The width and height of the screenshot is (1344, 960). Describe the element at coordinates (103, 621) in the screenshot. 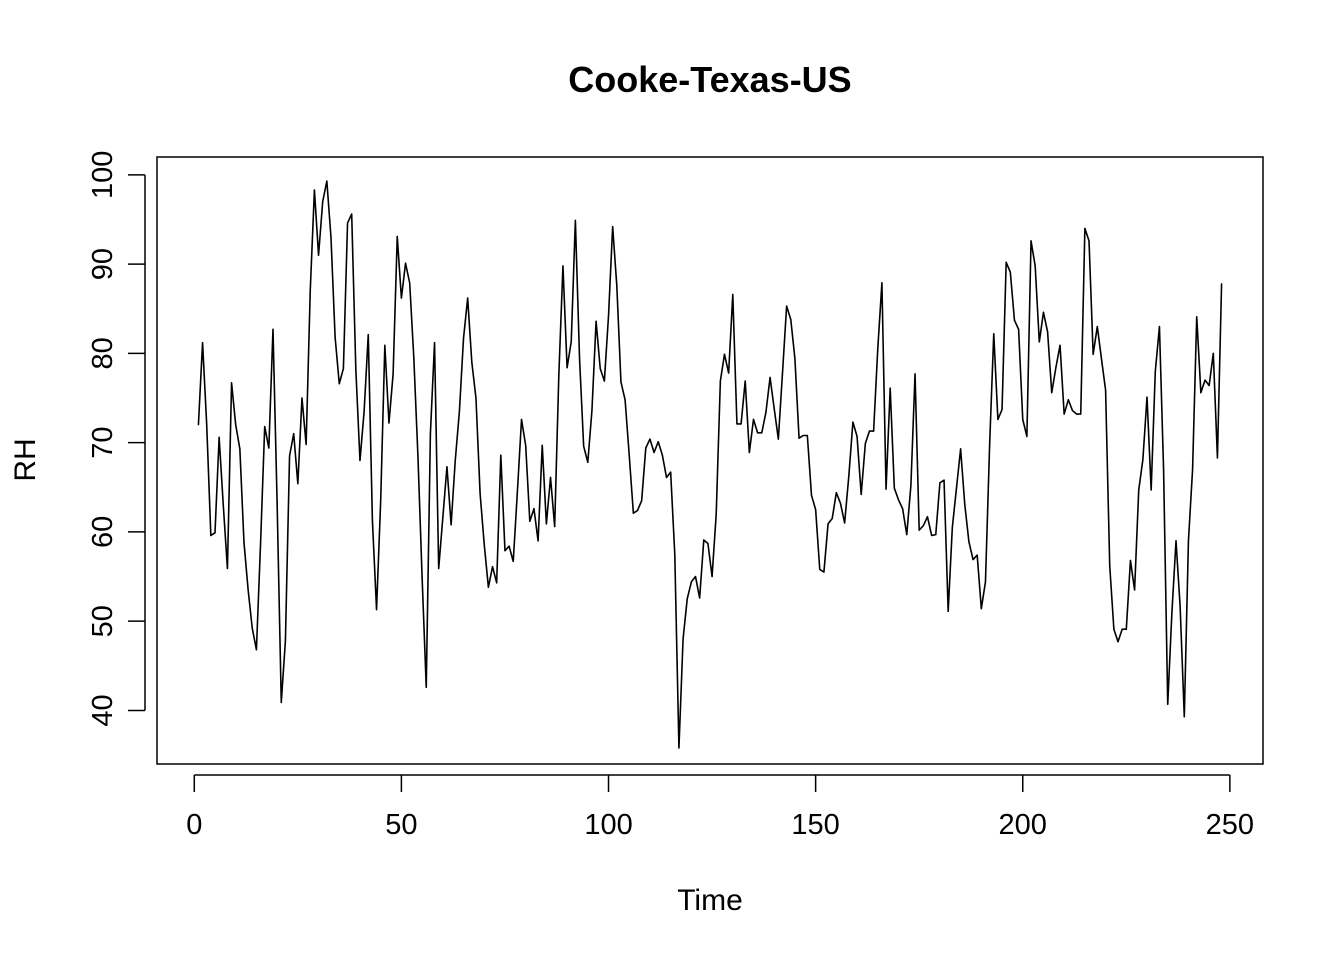

I see `y-tick-label: 50` at that location.